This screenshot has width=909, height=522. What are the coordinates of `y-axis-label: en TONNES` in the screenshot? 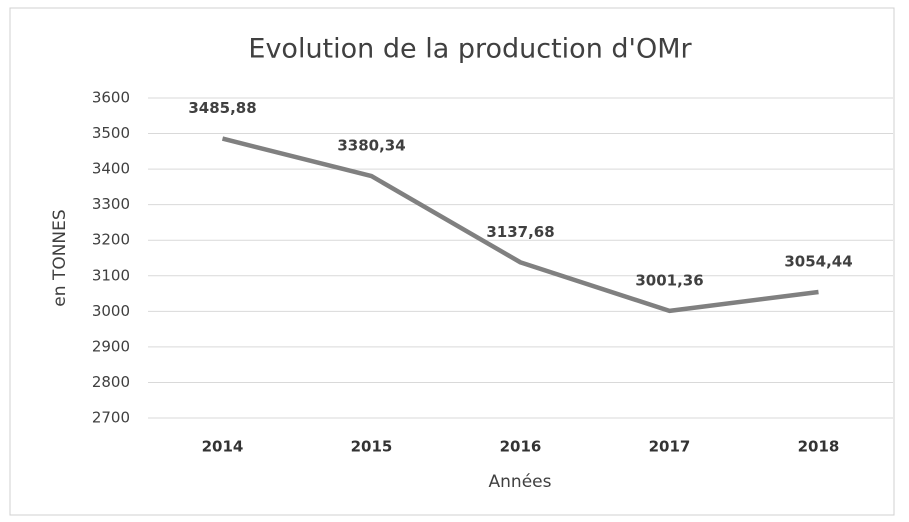 It's located at (60, 257).